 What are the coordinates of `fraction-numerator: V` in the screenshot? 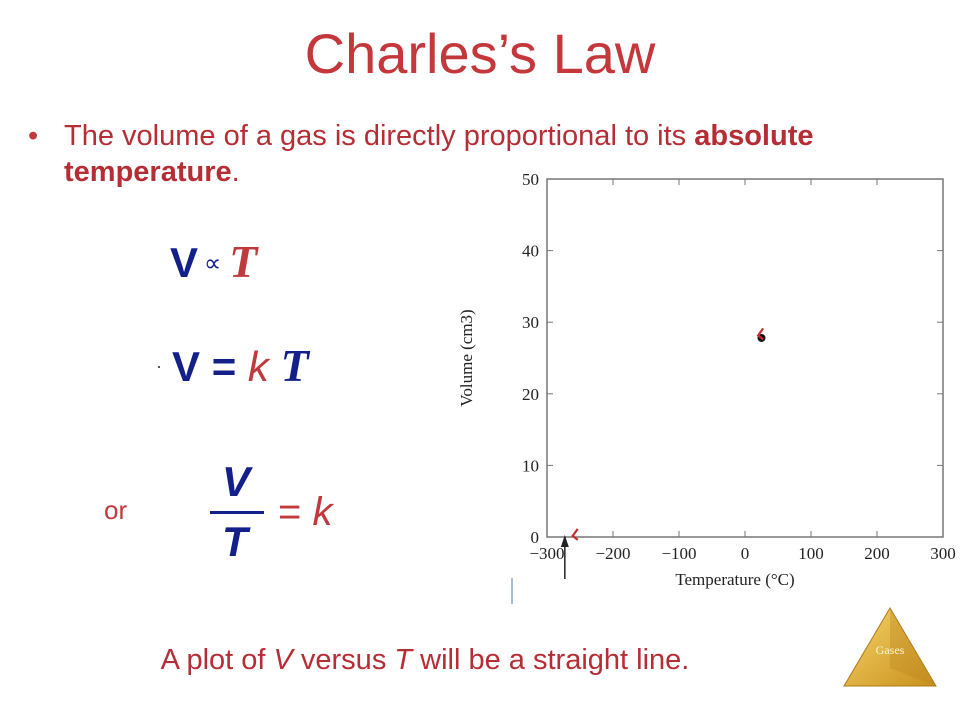 It's located at (236, 481).